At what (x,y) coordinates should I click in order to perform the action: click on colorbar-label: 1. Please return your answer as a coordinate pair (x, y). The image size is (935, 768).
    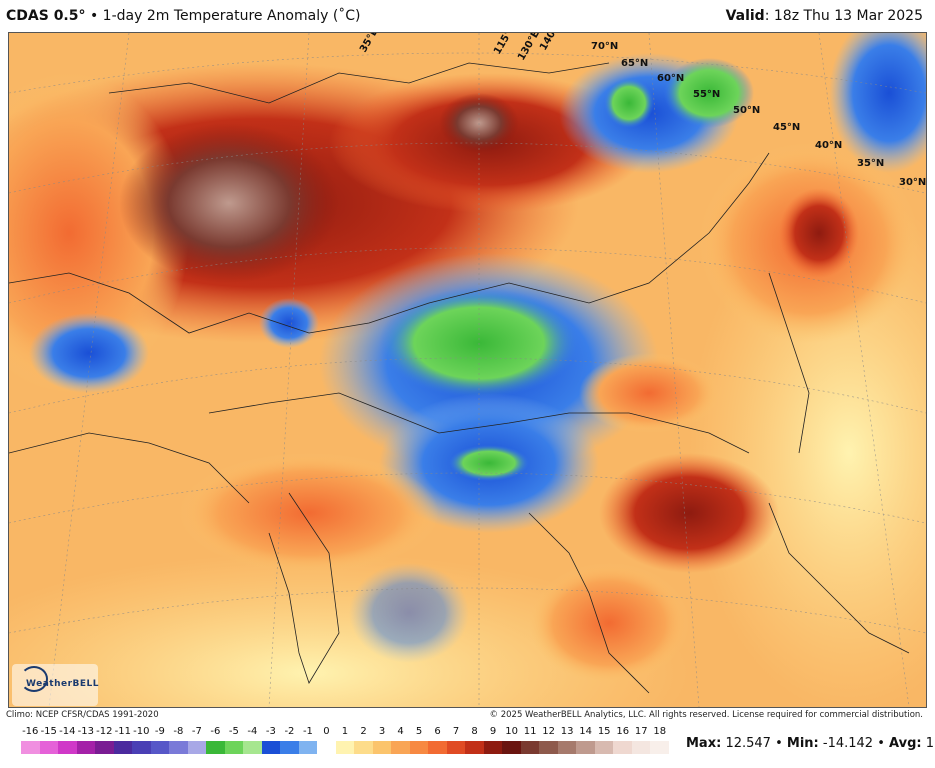
    Looking at the image, I should click on (345, 731).